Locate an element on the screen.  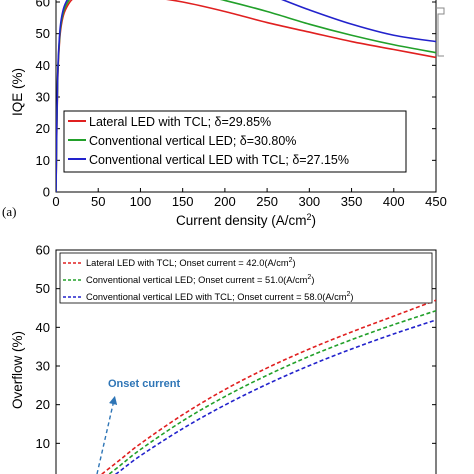
iqe-x-tick-label: 50 is located at coordinates (98, 201).